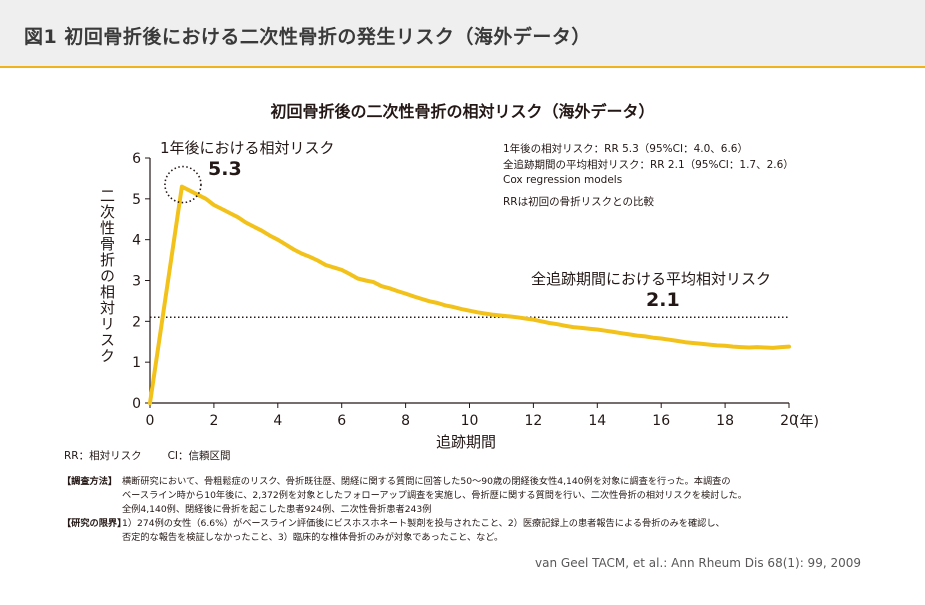 The width and height of the screenshot is (925, 605). I want to click on abbreviations: RR：相対リスク CI：信頼区間, so click(147, 455).